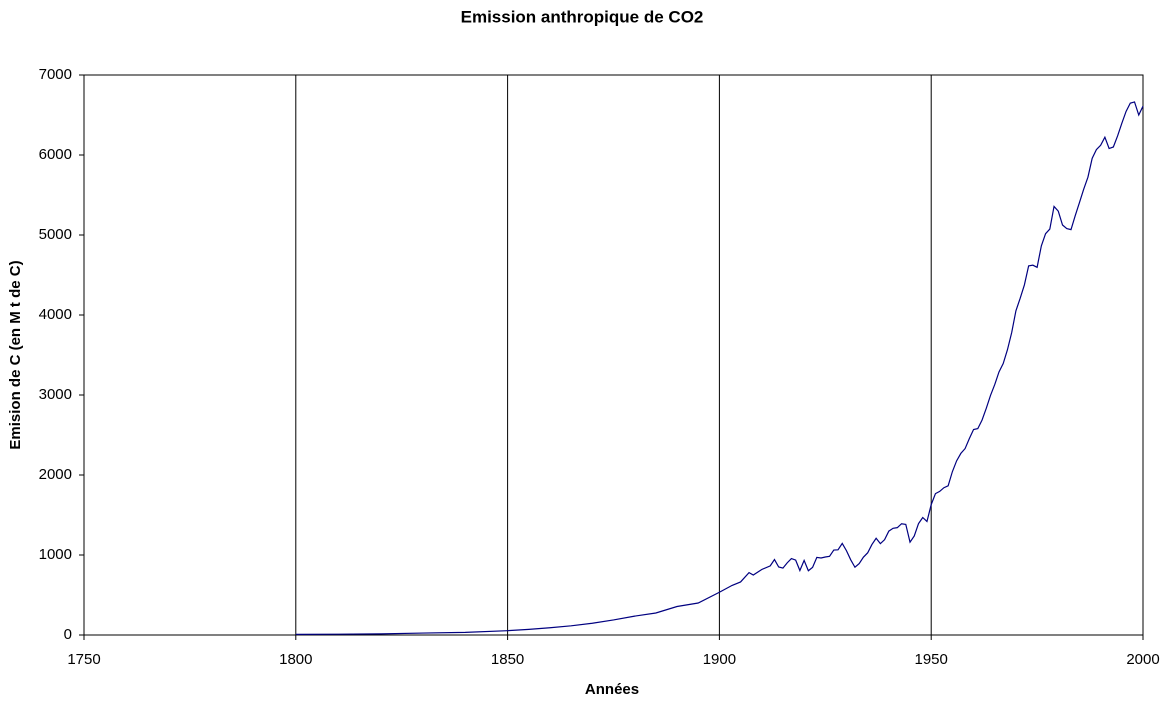 This screenshot has width=1172, height=721. Describe the element at coordinates (55, 74) in the screenshot. I see `y-tick-label: 7000` at that location.